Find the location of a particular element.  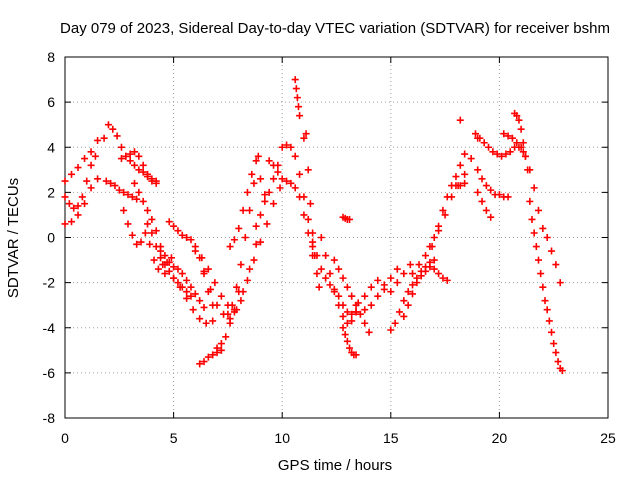

series-s43 is located at coordinates (555, 346).